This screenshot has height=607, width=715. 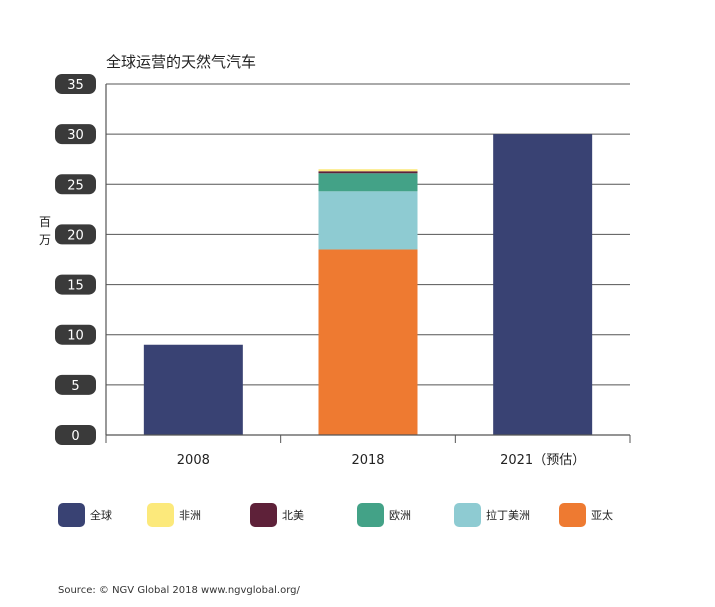 I want to click on legend: 全球 非洲 北美 欧洲 拉丁美洲 亚太, so click(x=335, y=515).